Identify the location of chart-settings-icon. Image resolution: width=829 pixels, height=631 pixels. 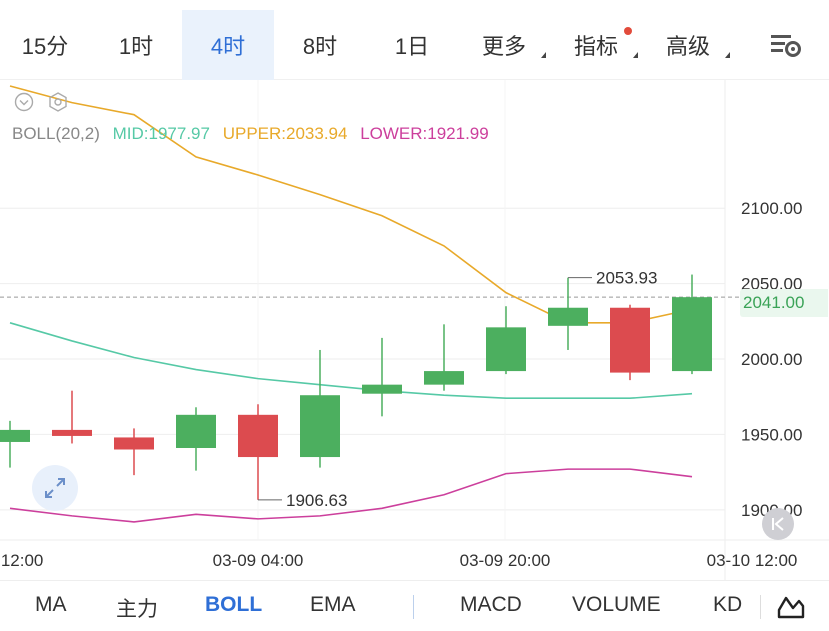
(786, 45).